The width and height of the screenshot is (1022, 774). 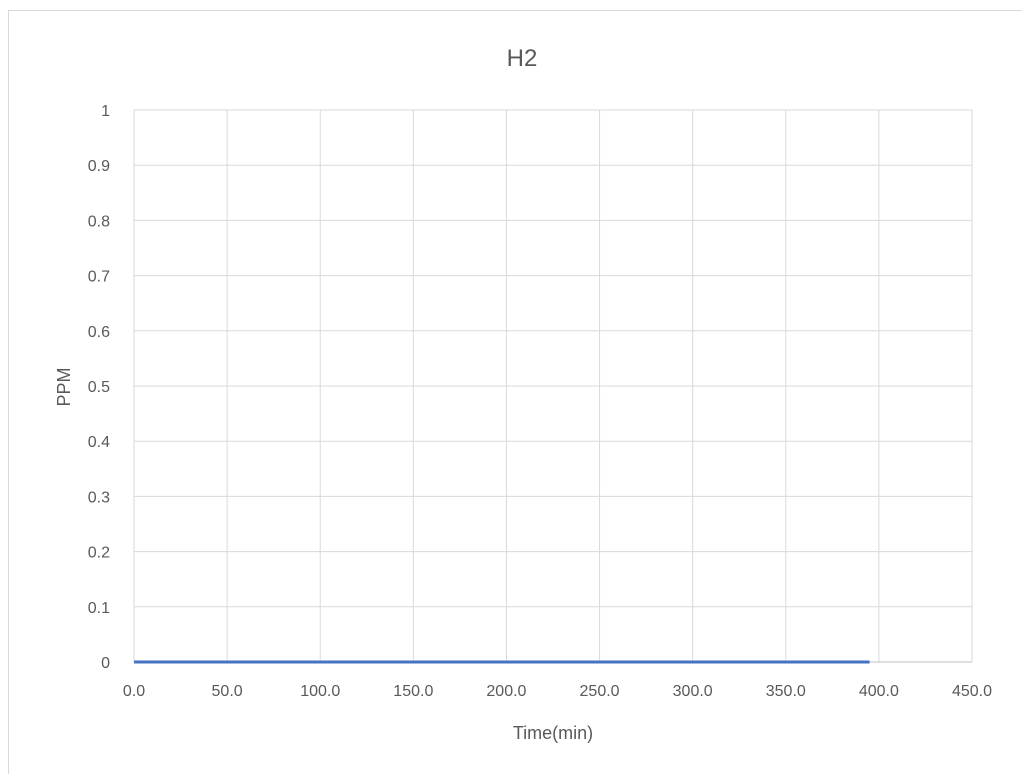 I want to click on x-tick-label: 100.0, so click(x=320, y=691).